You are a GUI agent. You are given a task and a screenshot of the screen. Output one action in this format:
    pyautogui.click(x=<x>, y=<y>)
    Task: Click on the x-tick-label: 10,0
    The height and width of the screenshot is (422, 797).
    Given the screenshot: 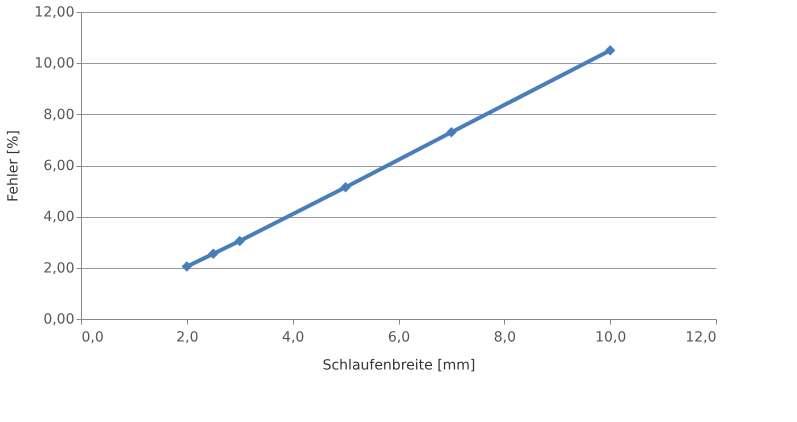 What is the action you would take?
    pyautogui.click(x=610, y=338)
    